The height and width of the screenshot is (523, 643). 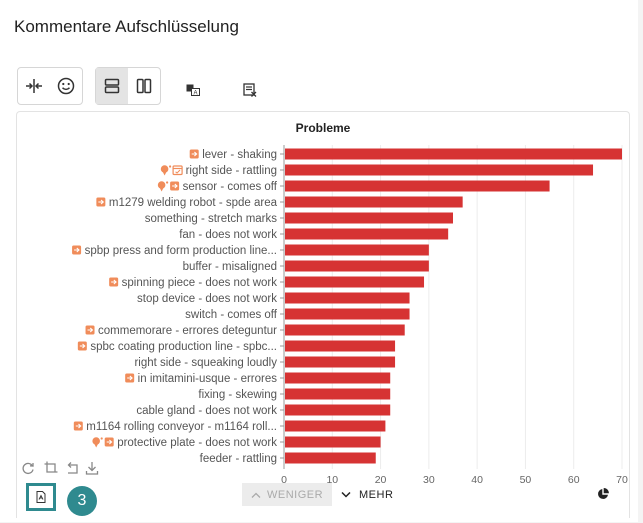 I want to click on x-tick-label: 10, so click(x=332, y=480).